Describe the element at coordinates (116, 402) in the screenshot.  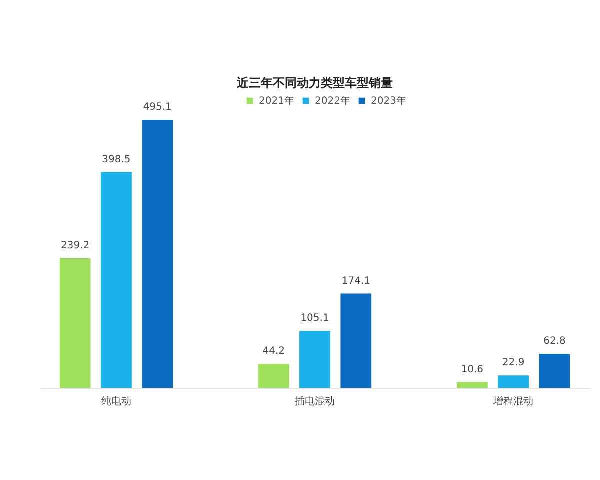
I see `x-tick-label: 纯电动` at that location.